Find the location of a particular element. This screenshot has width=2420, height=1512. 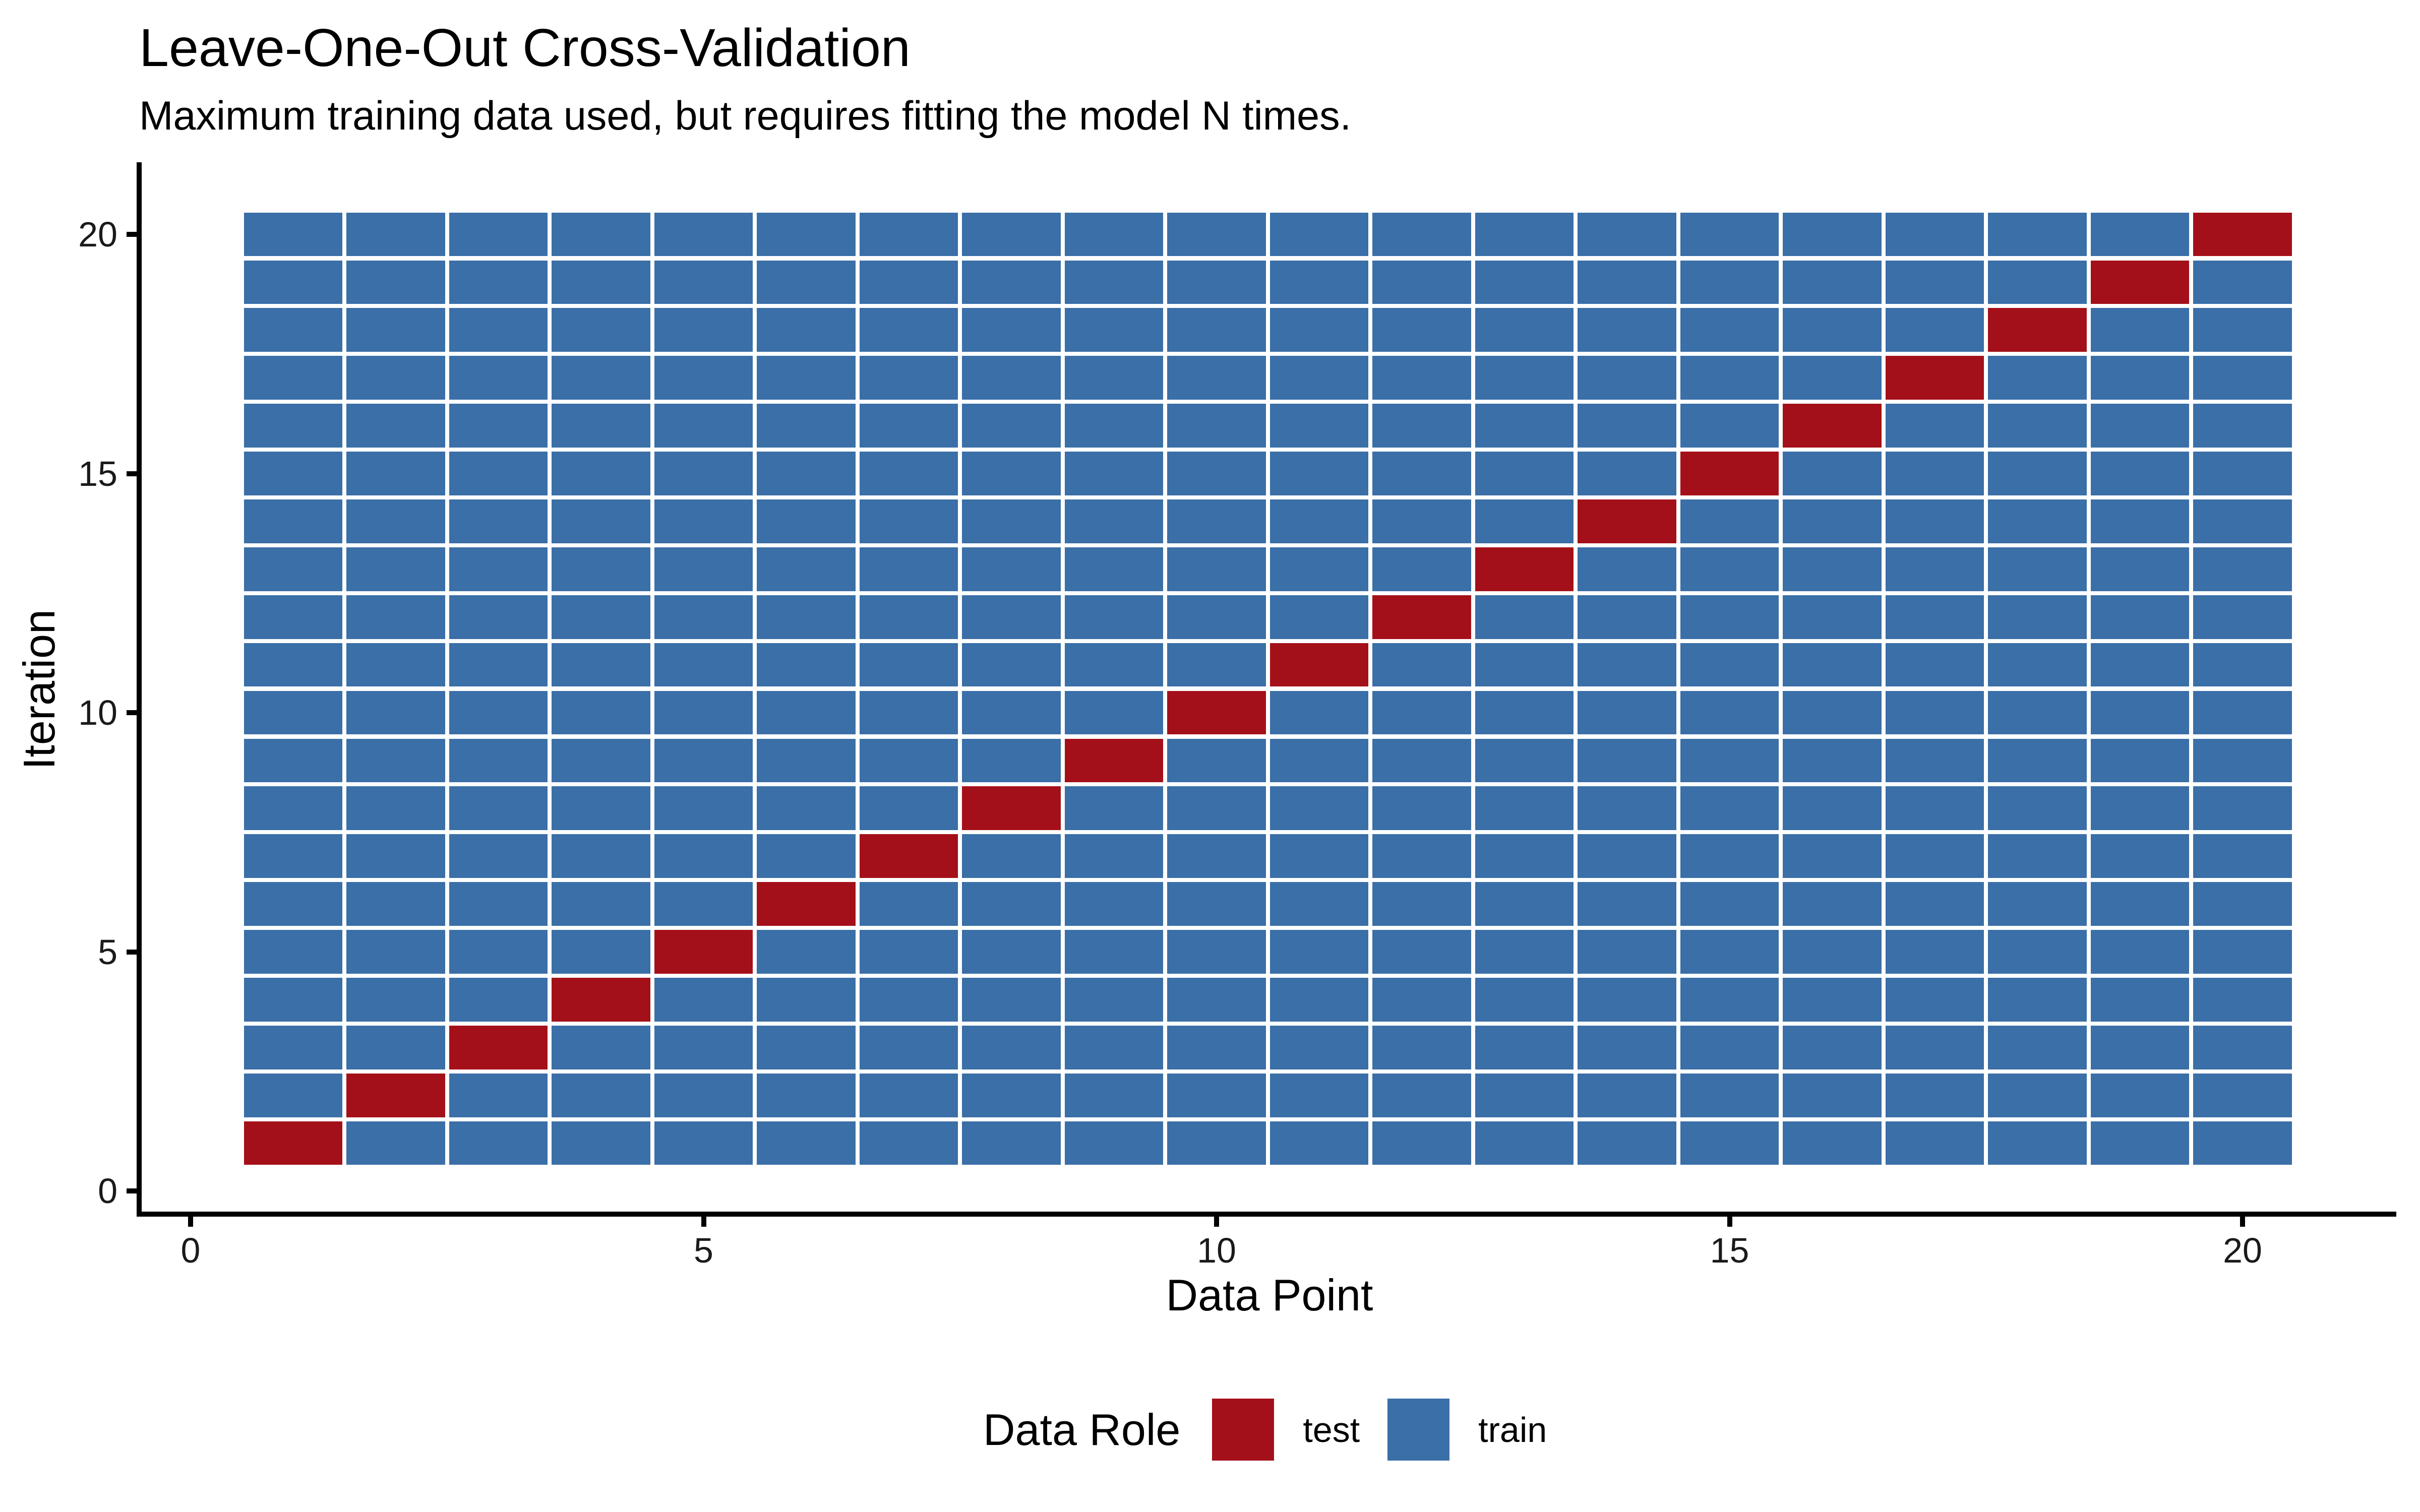

y-tick-label: 15 is located at coordinates (97, 473).